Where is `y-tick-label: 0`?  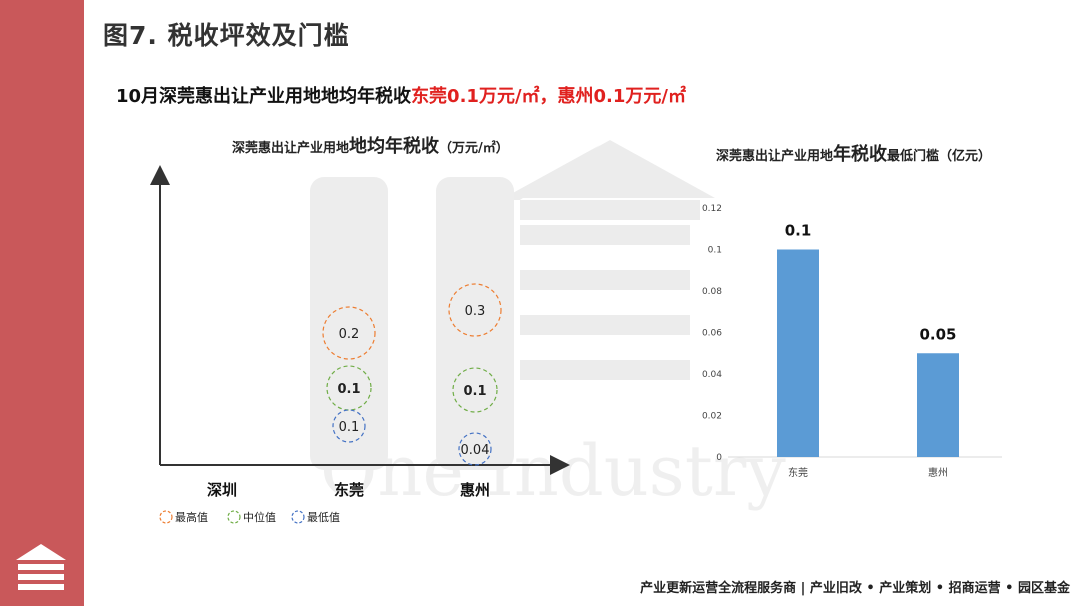
y-tick-label: 0 is located at coordinates (719, 458).